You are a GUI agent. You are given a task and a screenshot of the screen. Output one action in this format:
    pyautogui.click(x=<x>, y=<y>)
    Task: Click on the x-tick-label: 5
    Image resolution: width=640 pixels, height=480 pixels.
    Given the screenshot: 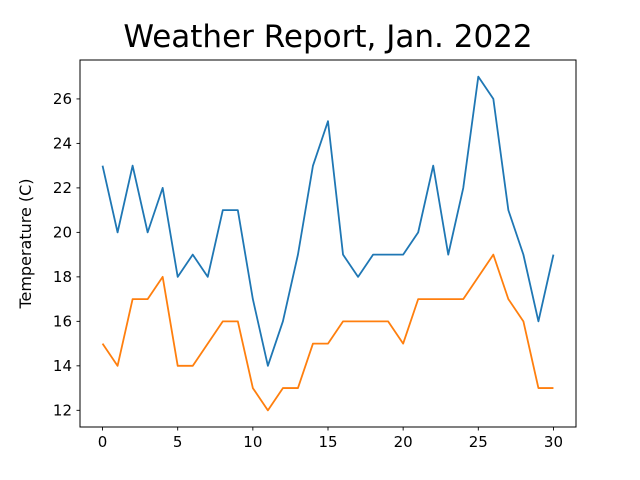 What is the action you would take?
    pyautogui.click(x=178, y=442)
    